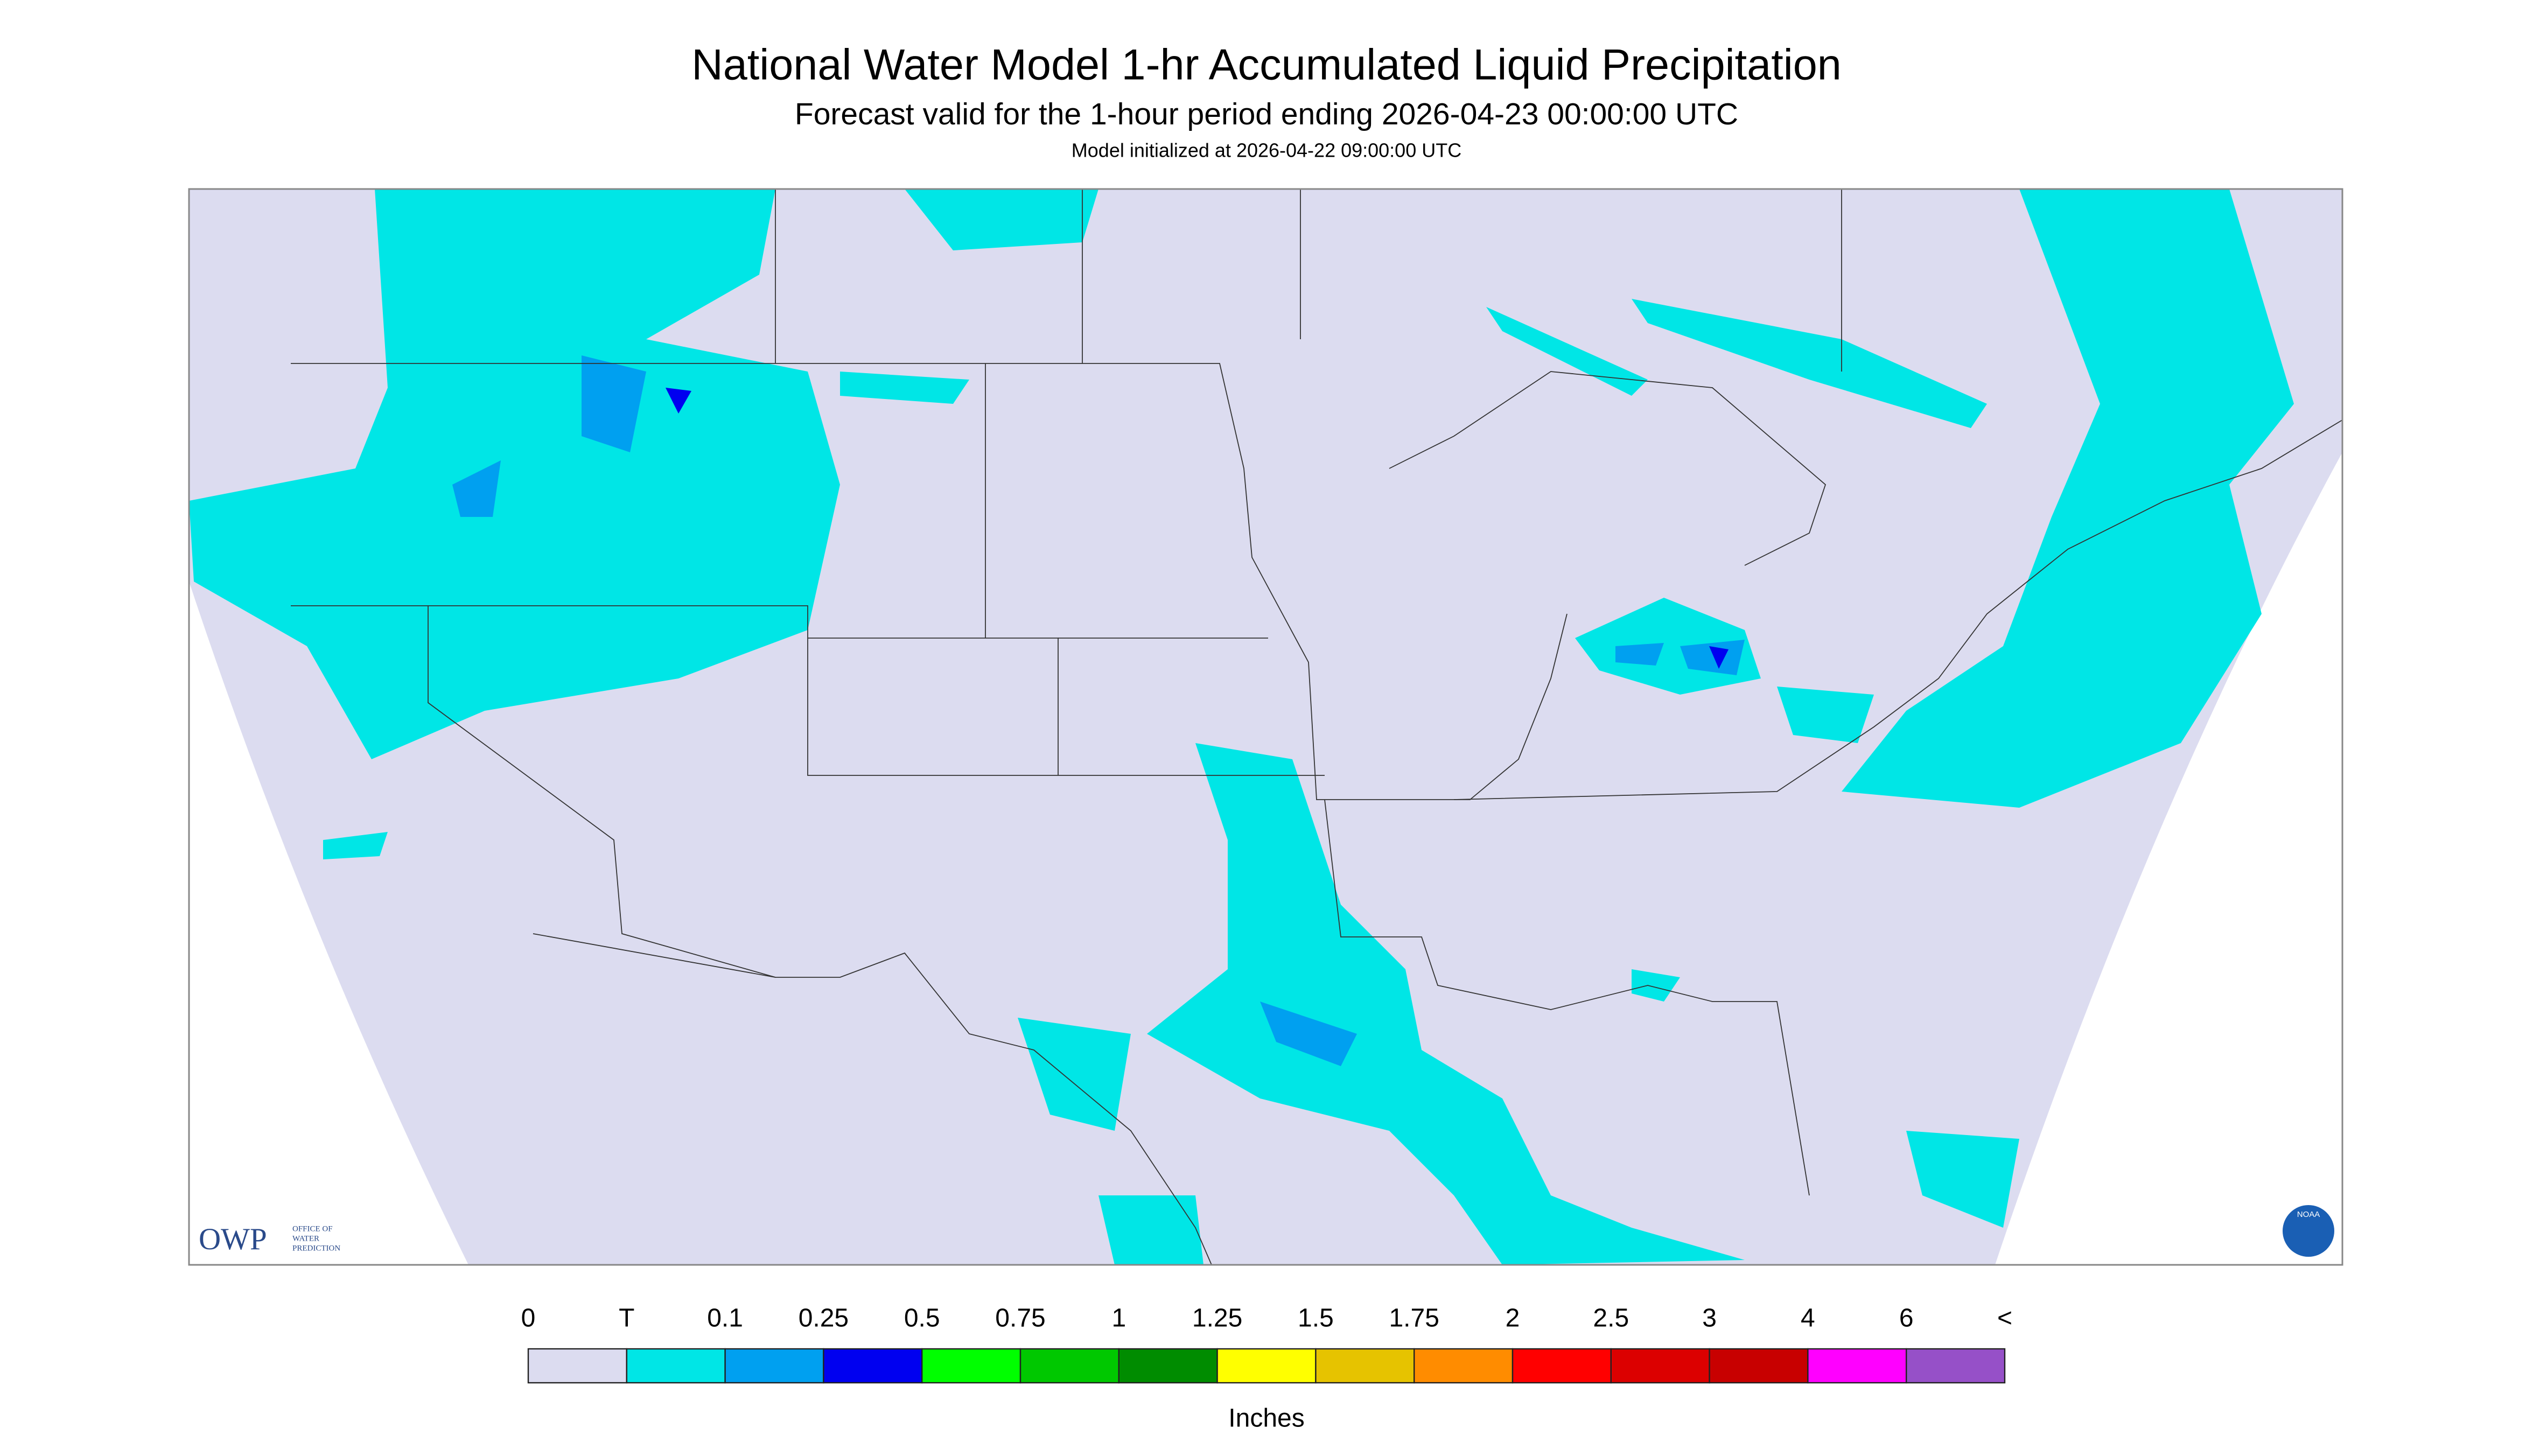  Describe the element at coordinates (1513, 1318) in the screenshot. I see `legend-label: 2` at that location.